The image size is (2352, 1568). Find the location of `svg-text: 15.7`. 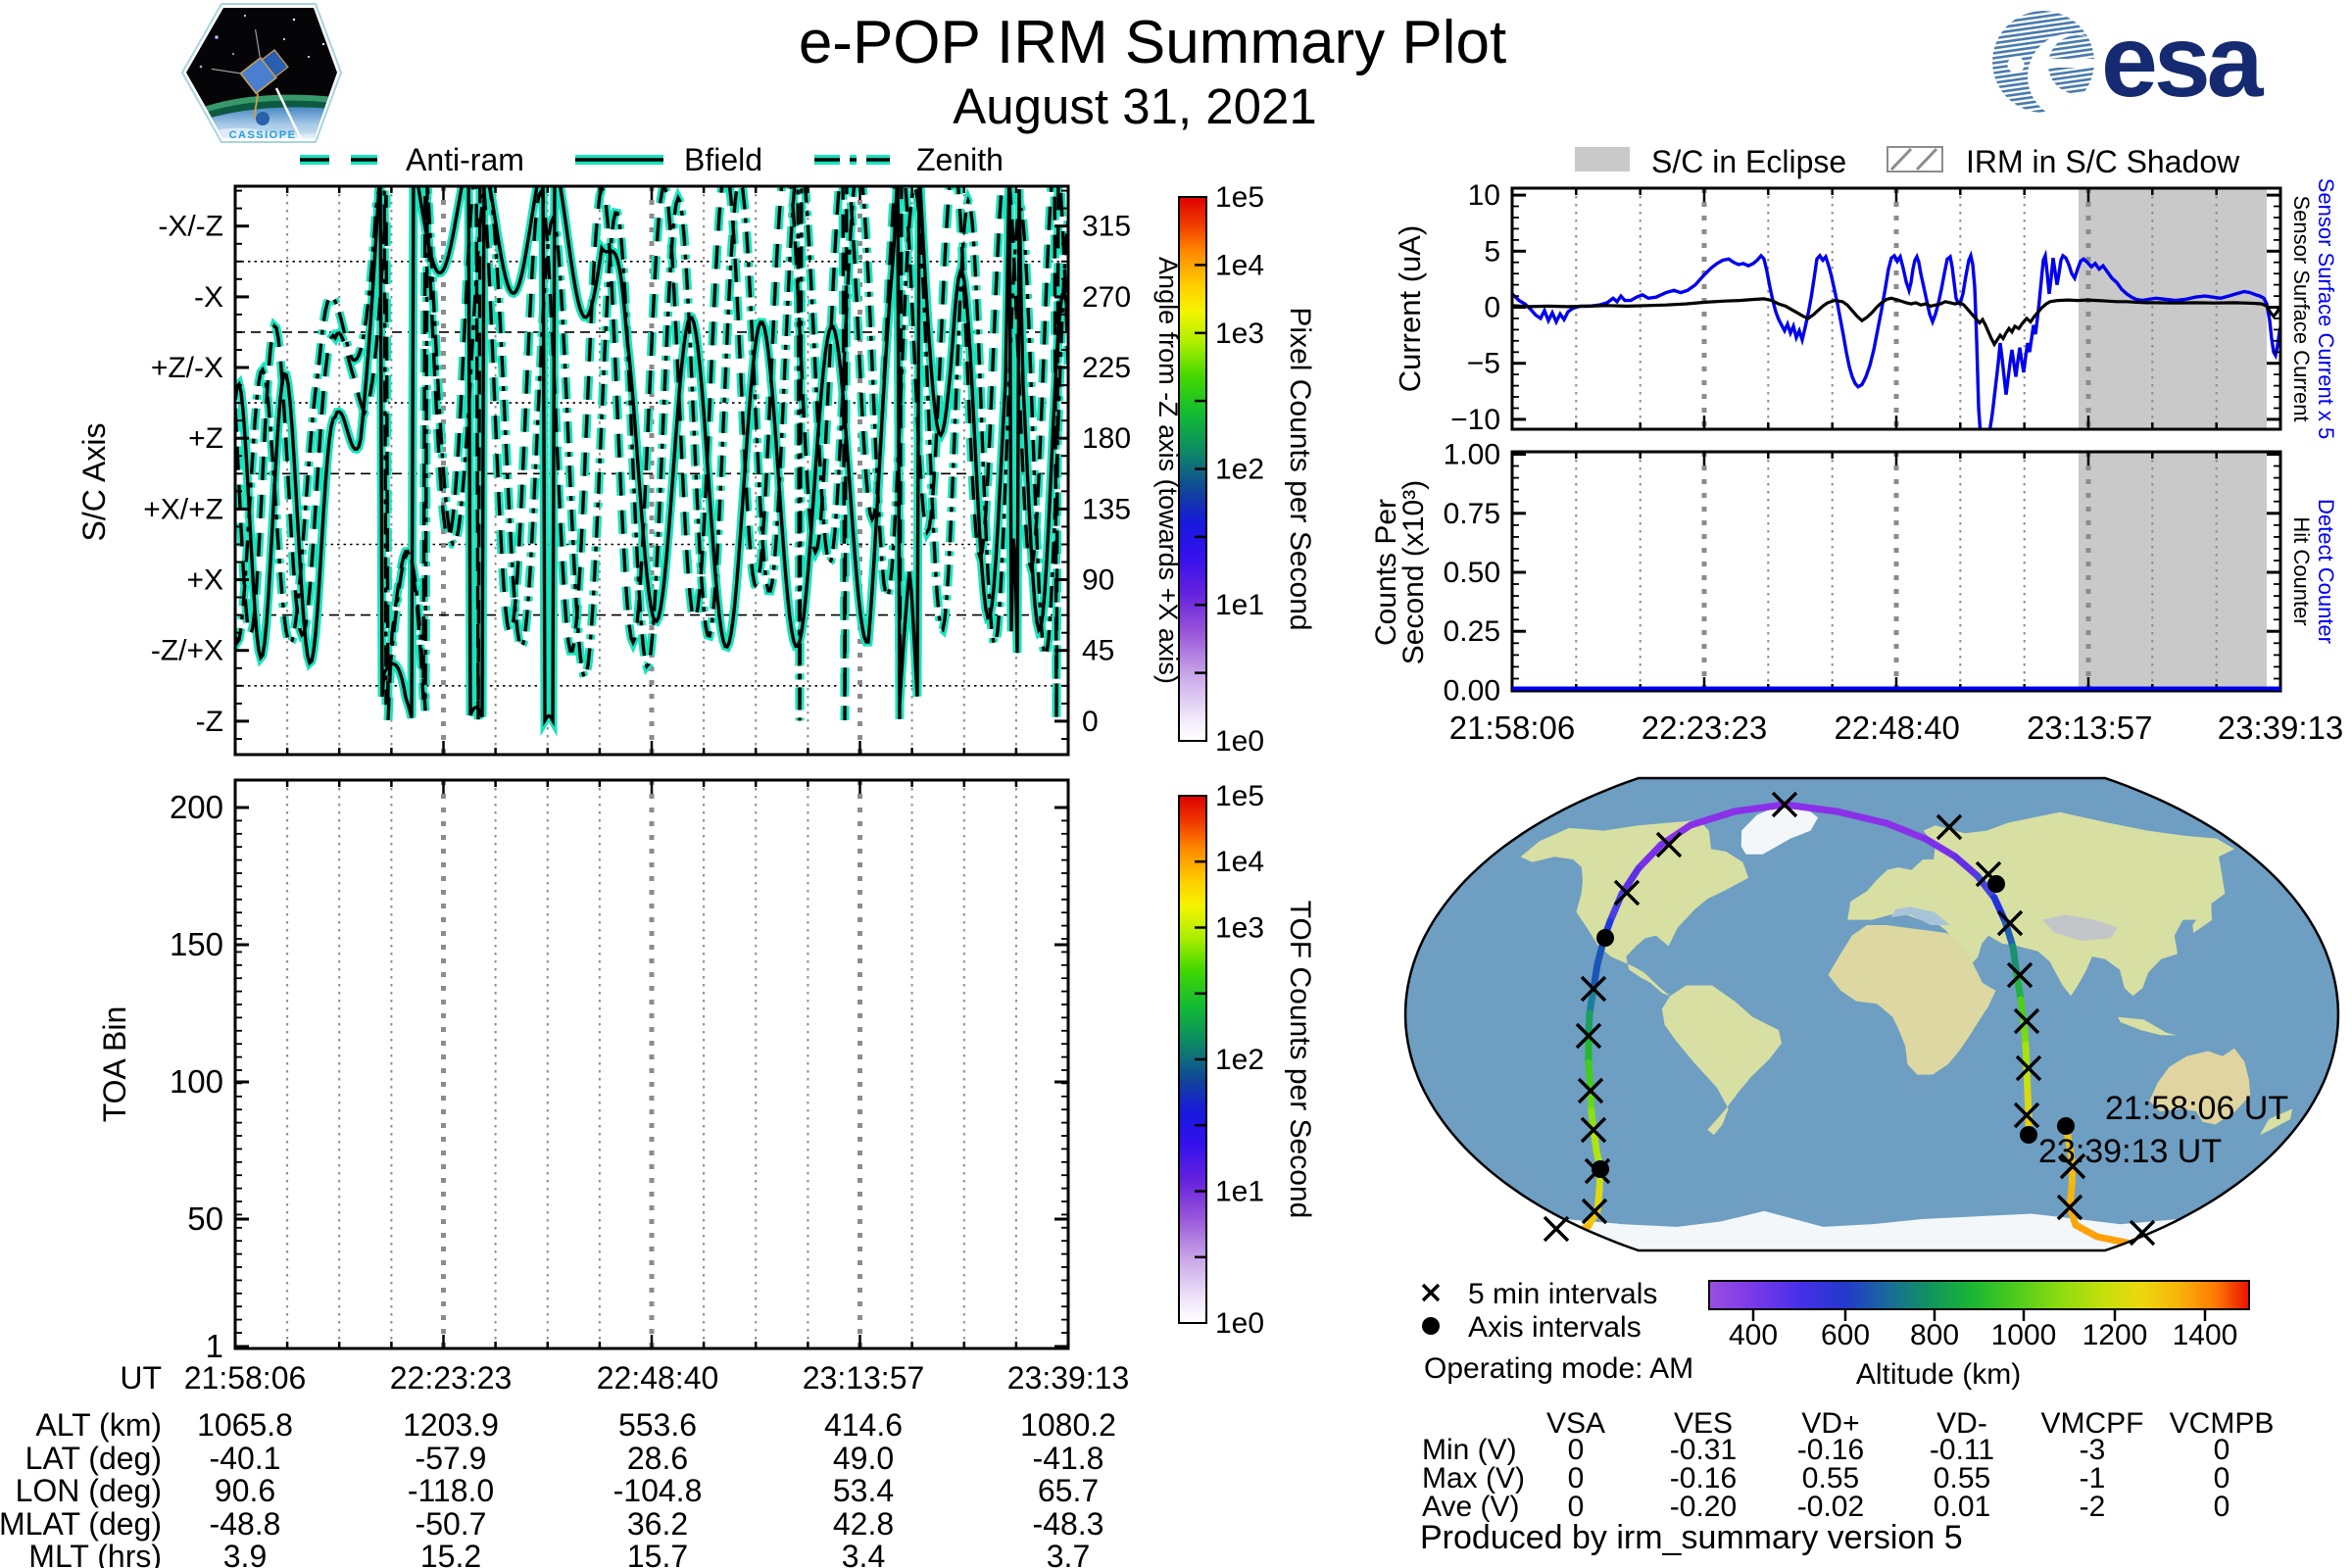

svg-text: 15.7 is located at coordinates (657, 1553).